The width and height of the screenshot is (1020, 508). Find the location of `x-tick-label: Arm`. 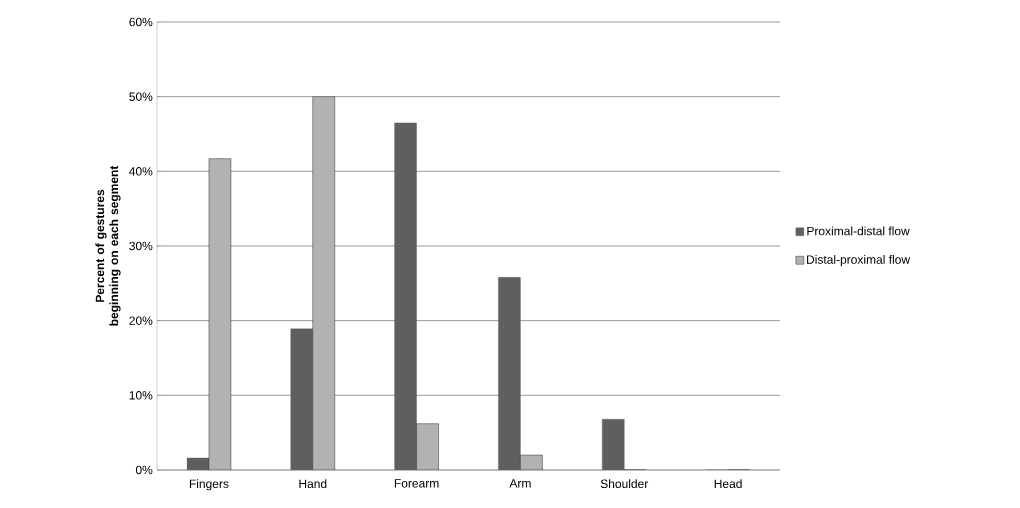

x-tick-label: Arm is located at coordinates (520, 483).